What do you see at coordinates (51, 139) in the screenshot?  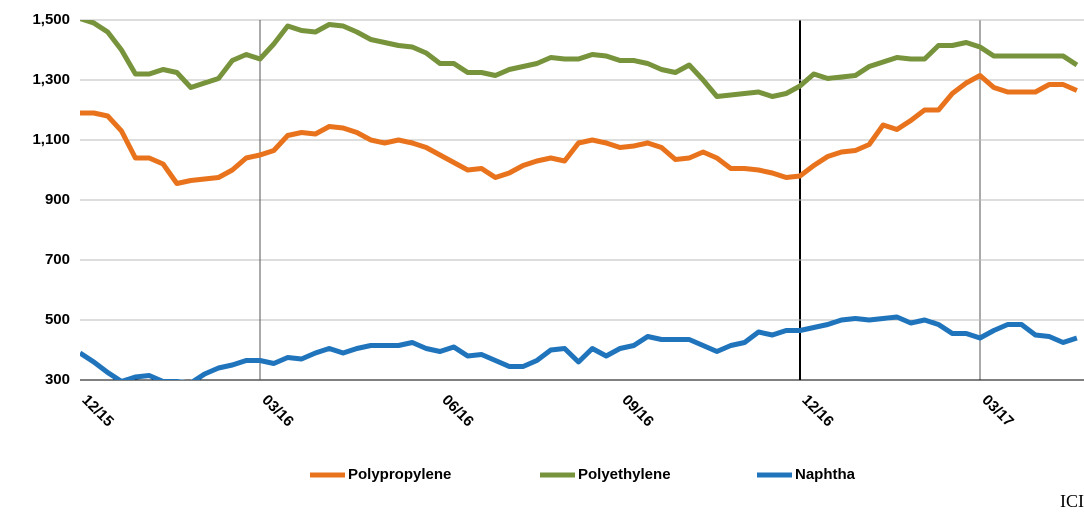 I see `y-tick-label: 1,100` at bounding box center [51, 139].